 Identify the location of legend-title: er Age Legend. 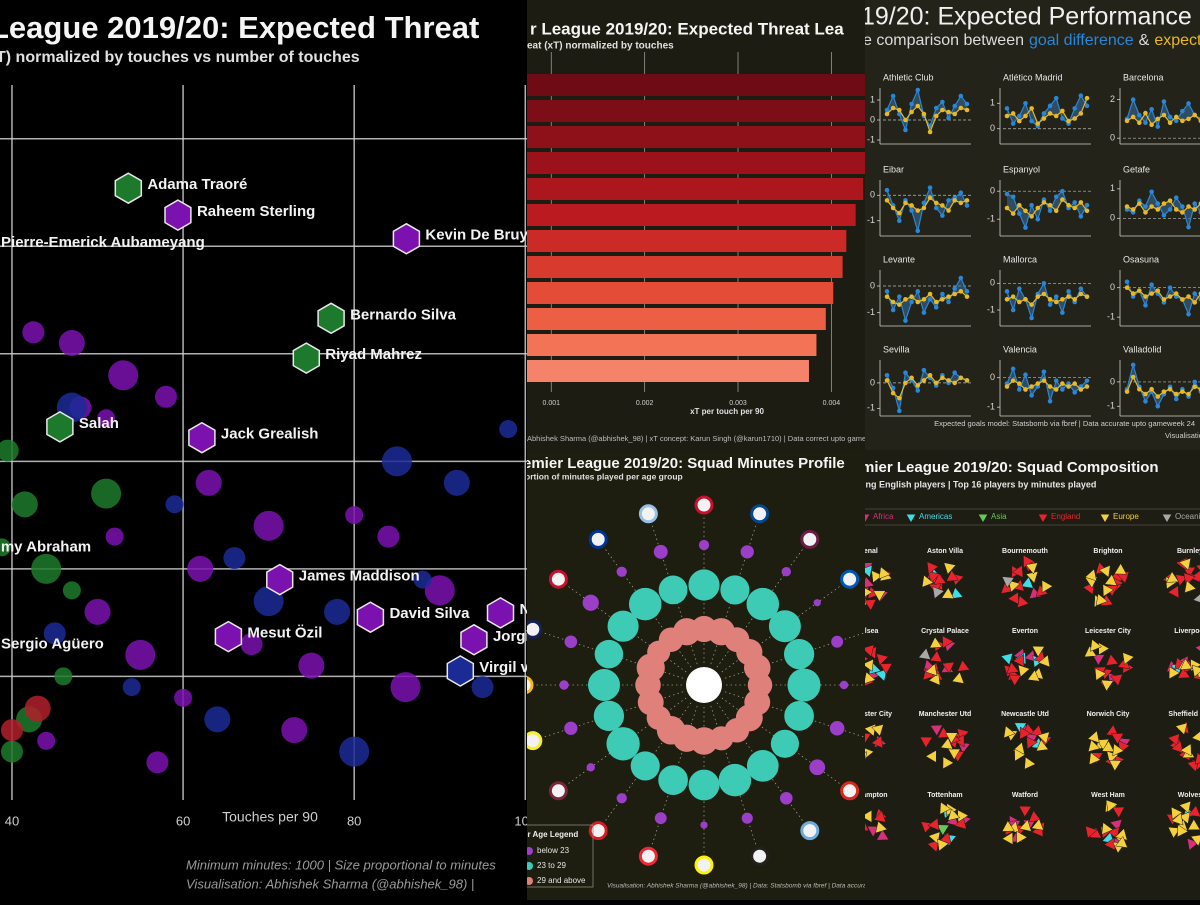
(550, 834).